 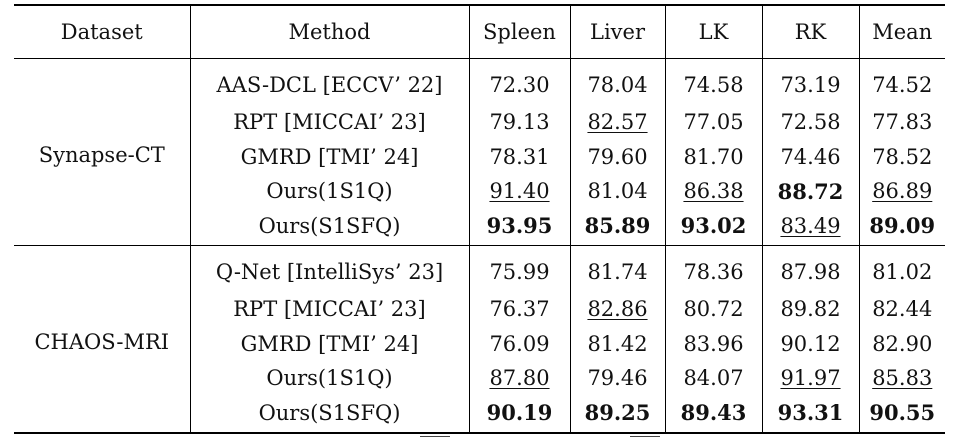 I want to click on value-cell: 77.83, so click(x=901, y=122).